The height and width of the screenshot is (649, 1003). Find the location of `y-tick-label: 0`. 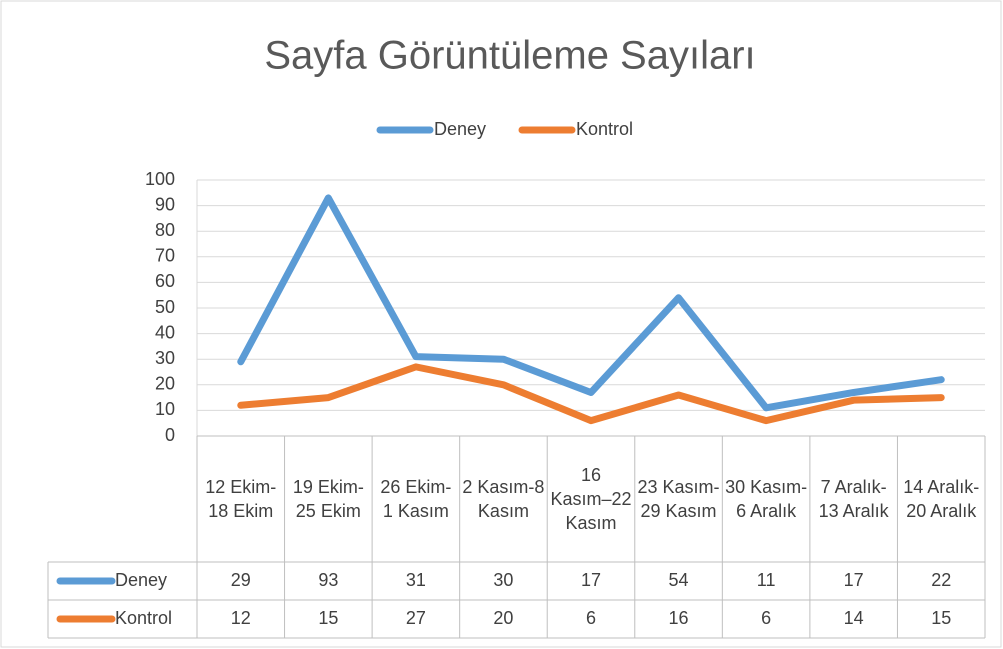

y-tick-label: 0 is located at coordinates (170, 435).